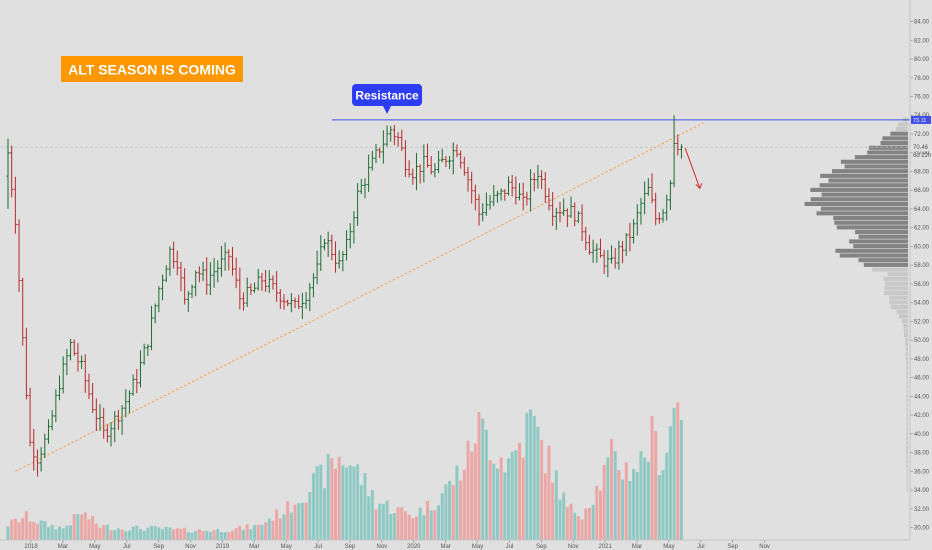  I want to click on resistance-label: Resistance, so click(387, 96).